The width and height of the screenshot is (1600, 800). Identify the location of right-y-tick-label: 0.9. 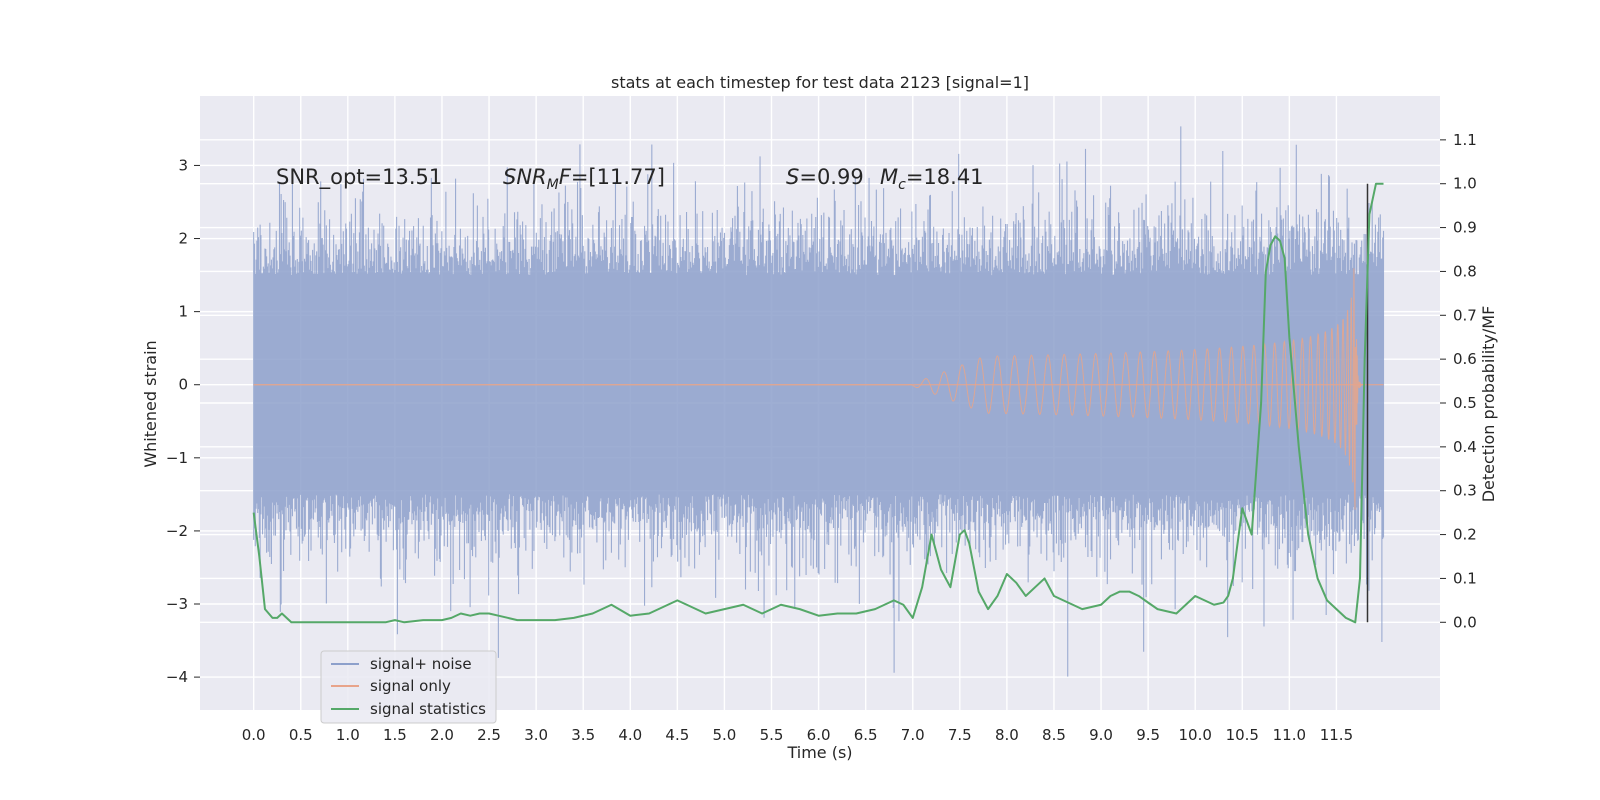
(1465, 228).